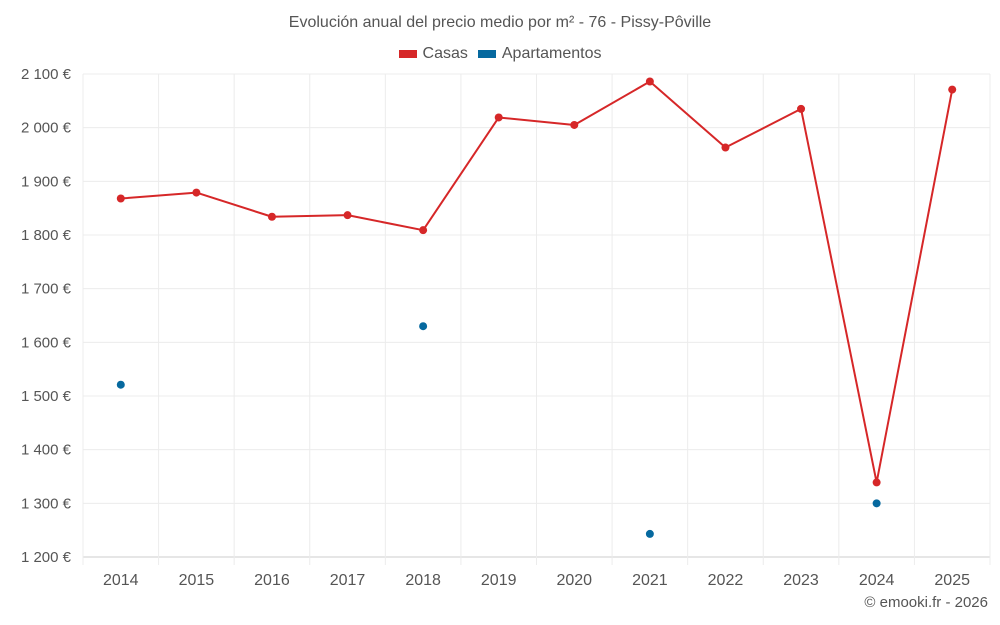  What do you see at coordinates (423, 326) in the screenshot?
I see `data-point-apartamentos: Apartamentos 2018: 1630` at bounding box center [423, 326].